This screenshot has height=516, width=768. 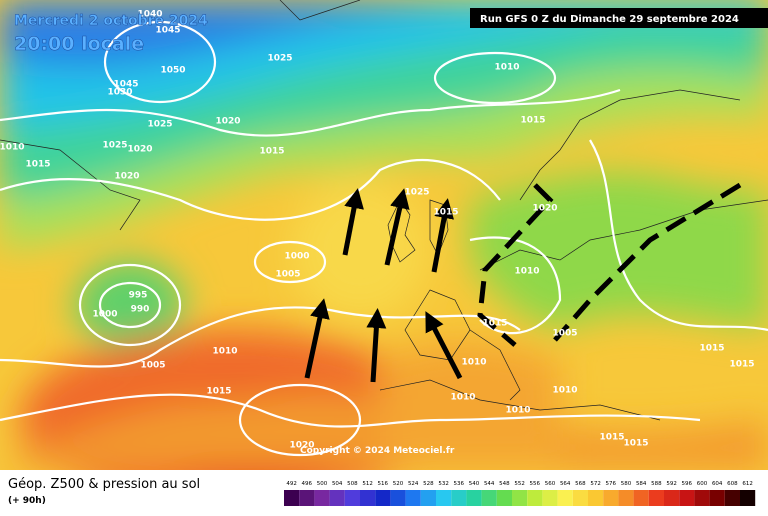 I want to click on isobar-label: 1040, so click(x=149, y=15).